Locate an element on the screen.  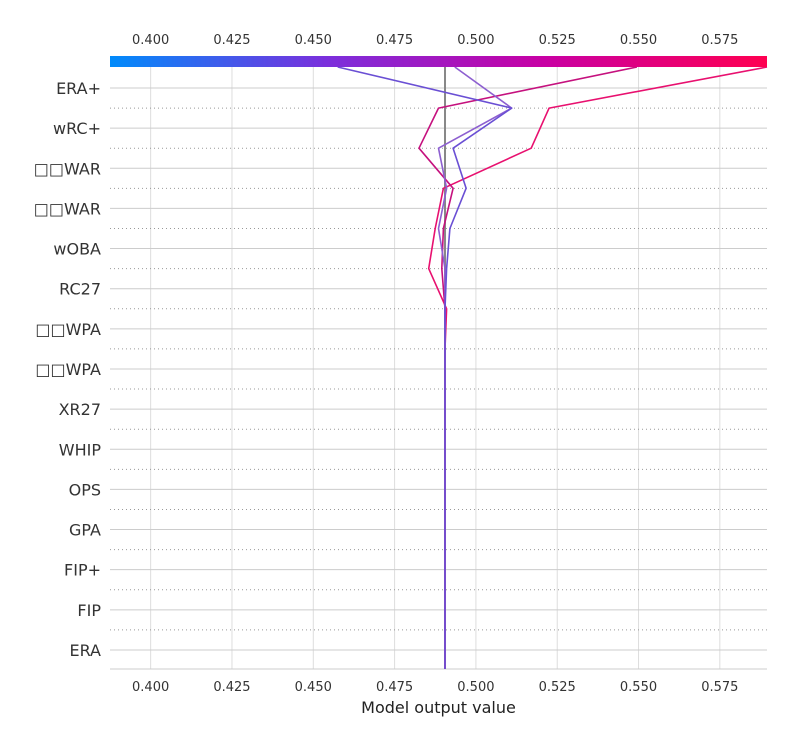
feature-label: FIP is located at coordinates (89, 610).